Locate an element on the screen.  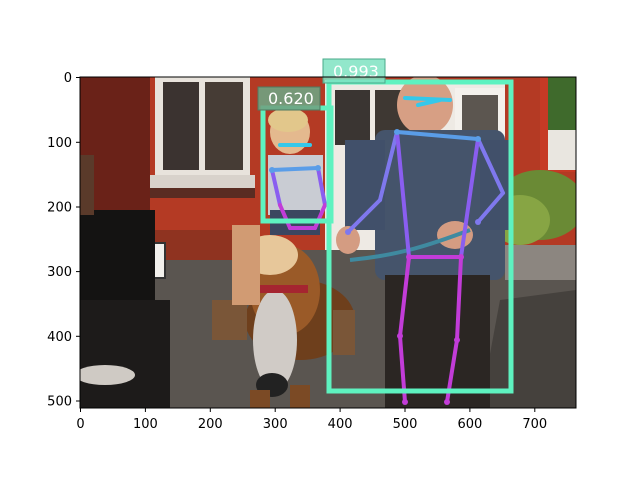
x-tick-label: 700 is located at coordinates (534, 424).